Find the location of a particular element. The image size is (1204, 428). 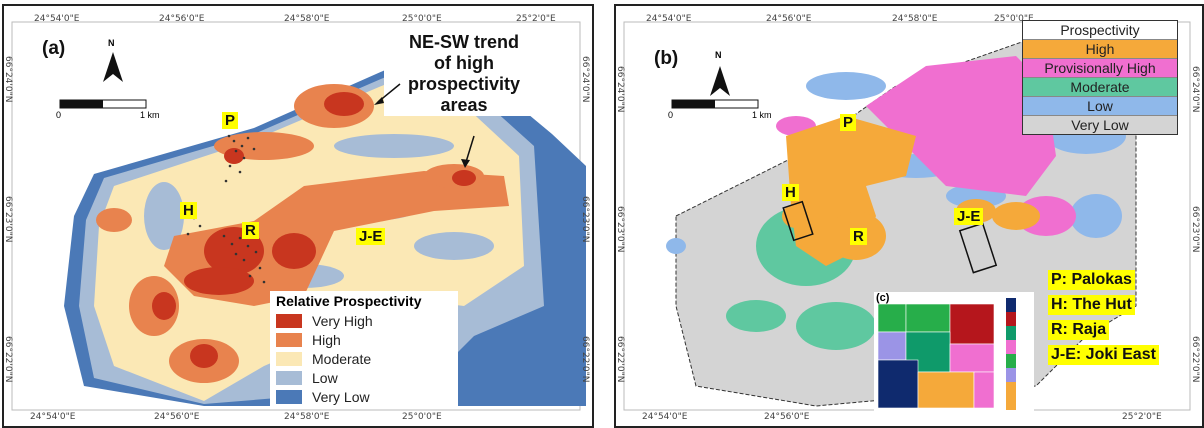

panel-label-b: (b) is located at coordinates (666, 58).